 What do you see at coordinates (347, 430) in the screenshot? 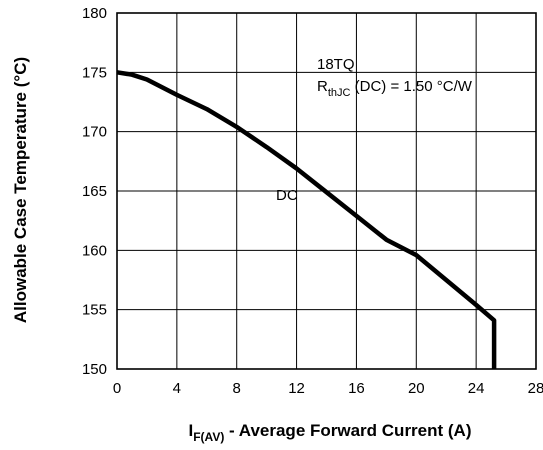
I see `x-axis-title-rest: - Average Forward Current (A)` at bounding box center [347, 430].